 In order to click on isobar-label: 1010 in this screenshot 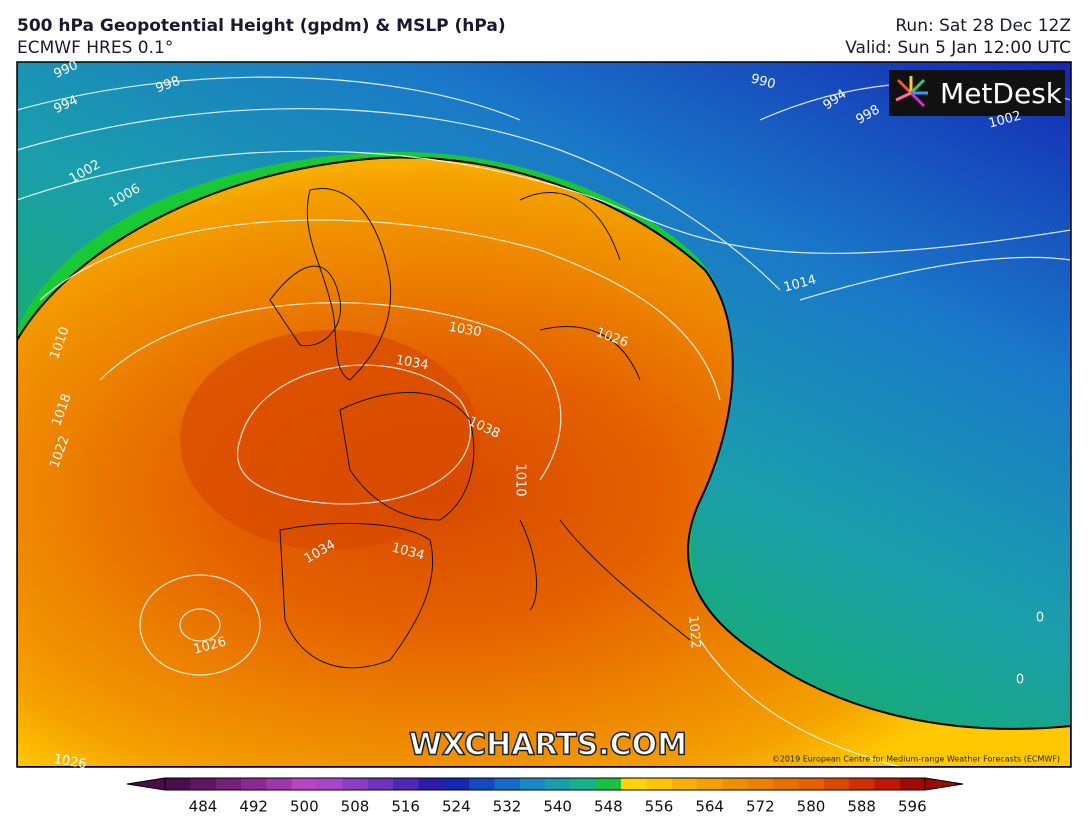, I will do `click(520, 479)`.